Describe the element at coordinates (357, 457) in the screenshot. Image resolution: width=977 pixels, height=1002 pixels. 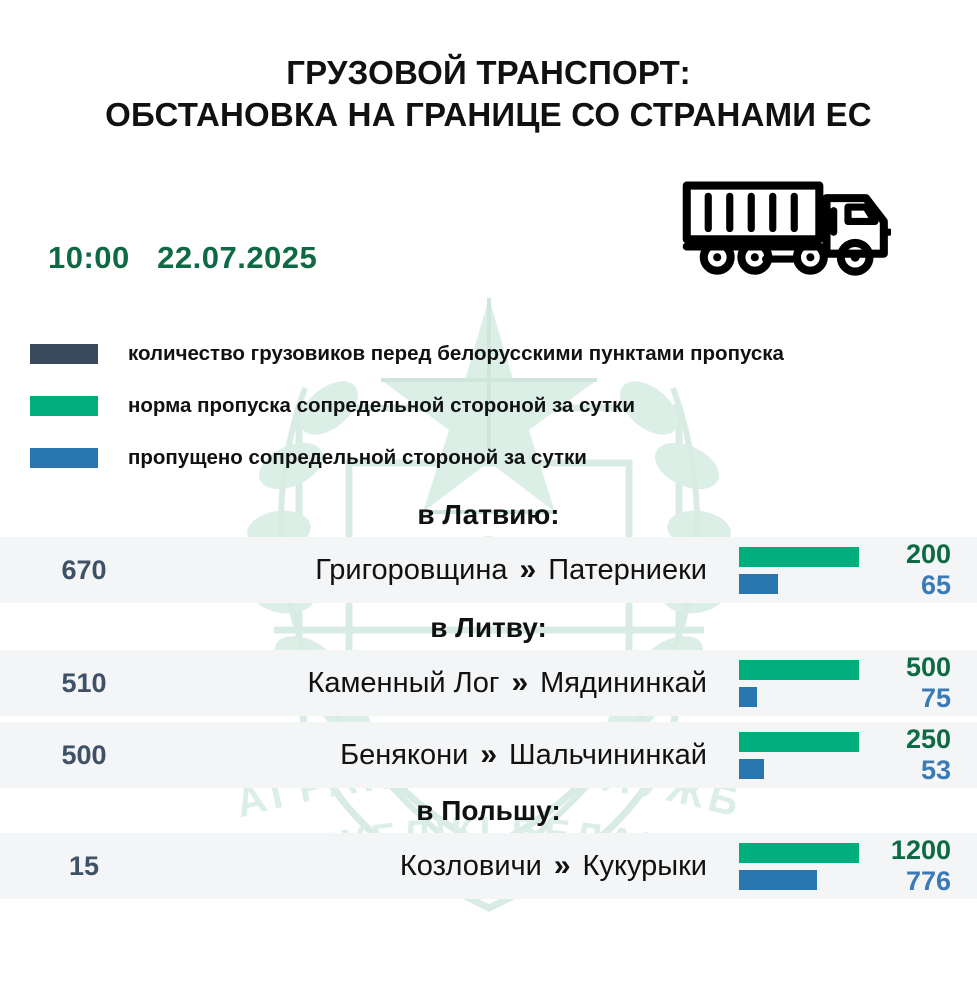
I see `legend-label-passed: пропущено сопредельной стороной за сутки` at that location.